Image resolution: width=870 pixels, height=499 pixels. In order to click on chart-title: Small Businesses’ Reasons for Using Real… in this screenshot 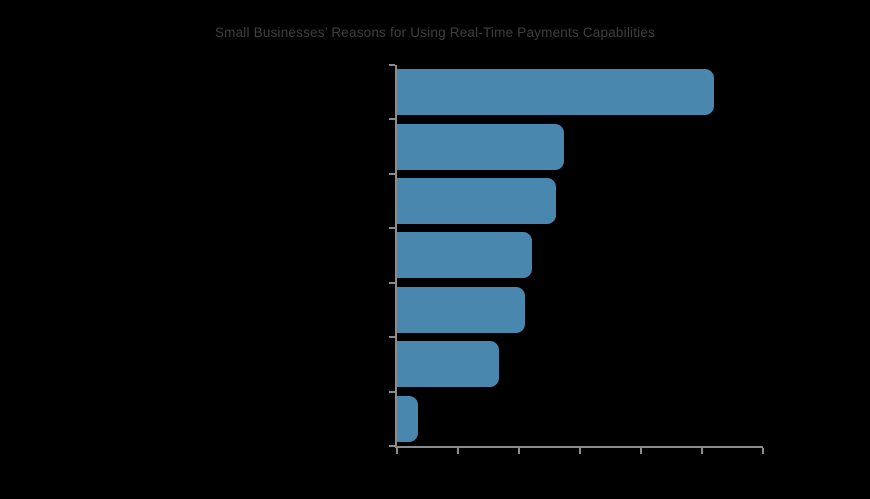, I will do `click(435, 32)`.